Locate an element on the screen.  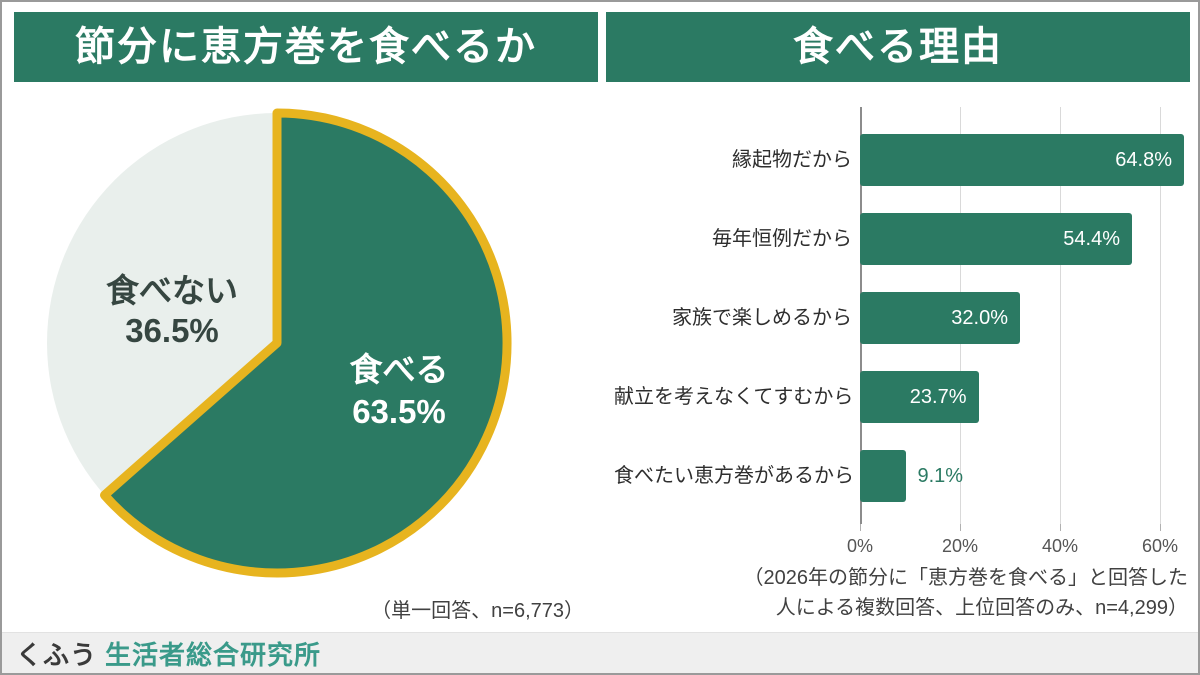
bar-value-label: 64.8% is located at coordinates (1143, 160).